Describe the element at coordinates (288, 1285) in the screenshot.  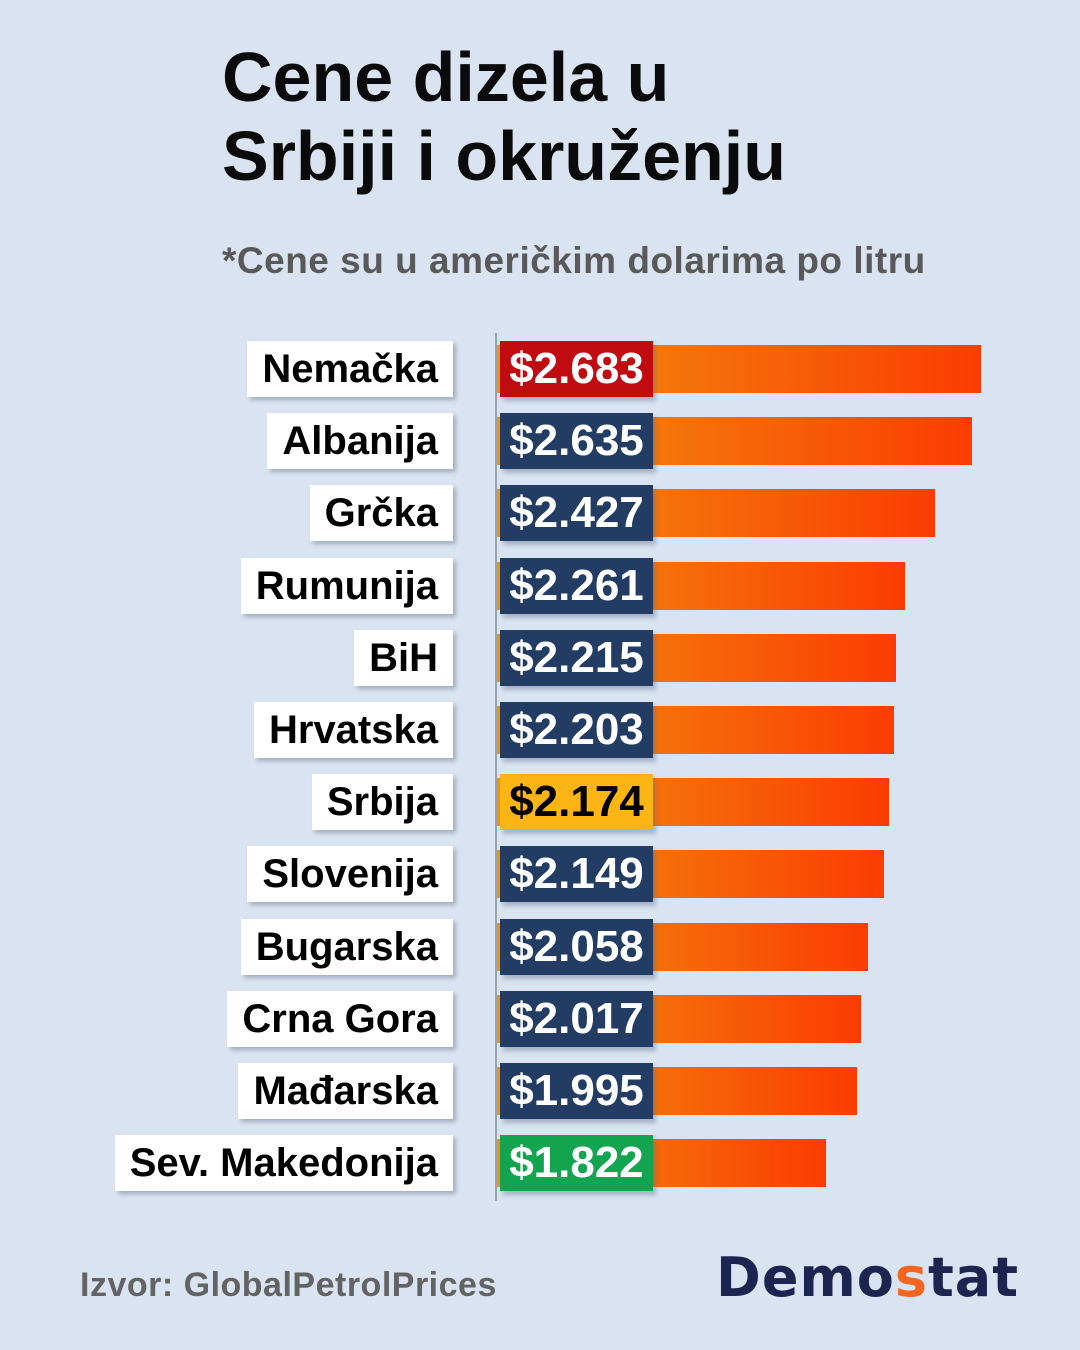
I see `source-credit: Izvor: GlobalPetrolPrices` at that location.